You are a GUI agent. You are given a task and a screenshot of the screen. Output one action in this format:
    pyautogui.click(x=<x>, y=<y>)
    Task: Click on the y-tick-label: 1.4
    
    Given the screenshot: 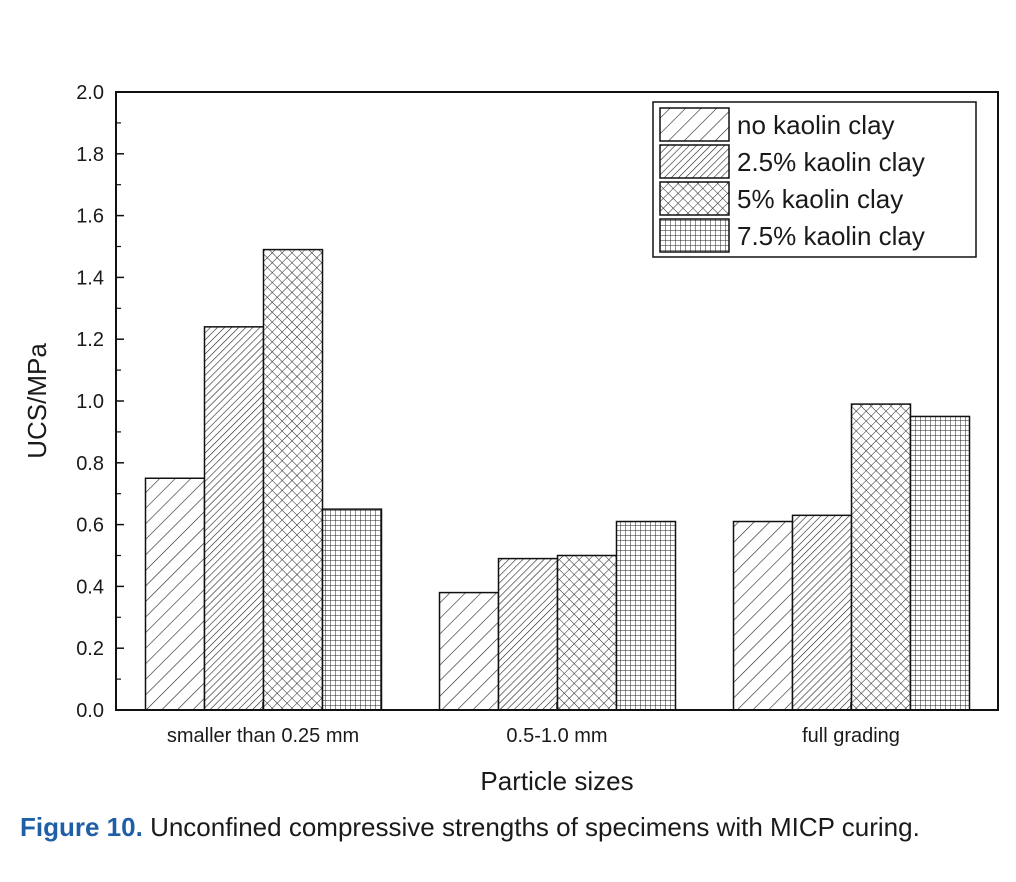 What is the action you would take?
    pyautogui.click(x=90, y=278)
    